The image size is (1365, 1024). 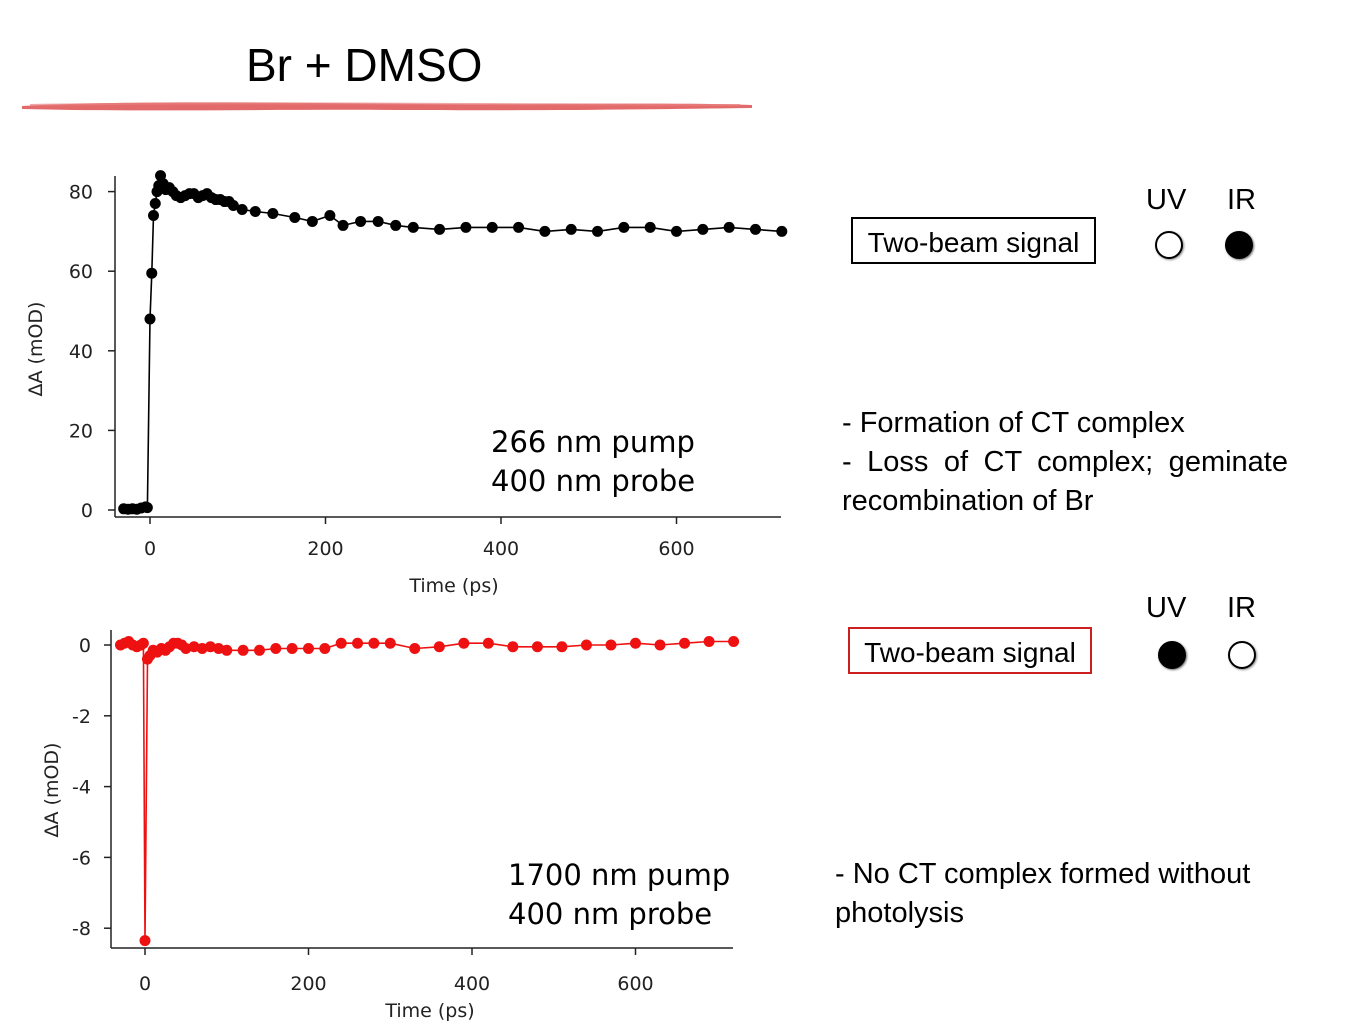 What do you see at coordinates (81, 858) in the screenshot?
I see `y-tick-label: -6` at bounding box center [81, 858].